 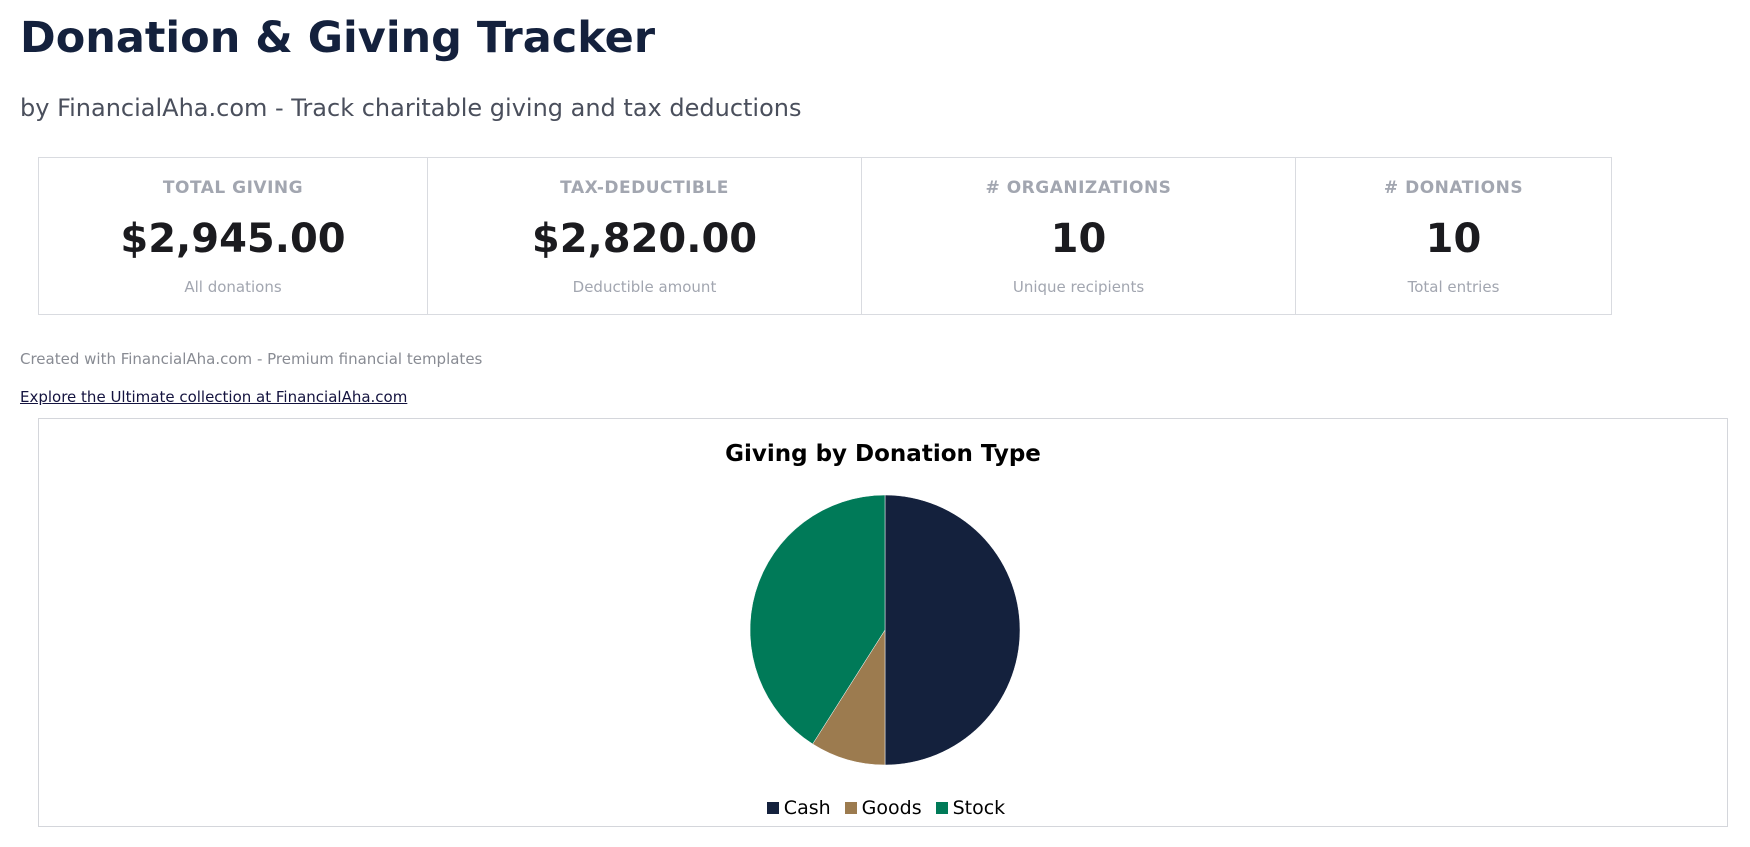 What do you see at coordinates (233, 188) in the screenshot?
I see `kpi-label: TOTAL GIVING` at bounding box center [233, 188].